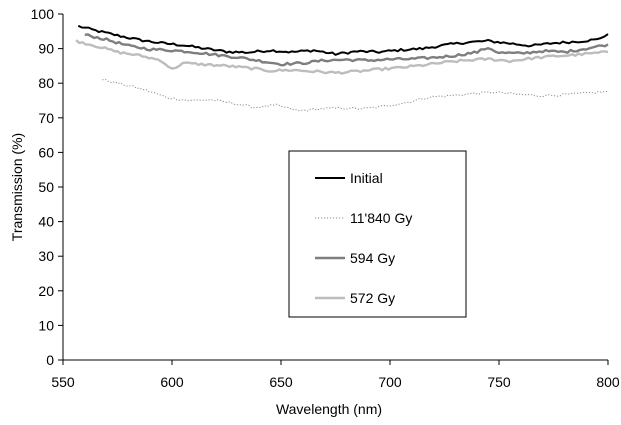 The height and width of the screenshot is (425, 621). Describe the element at coordinates (381, 218) in the screenshot. I see `legend-label: 11'840 Gy` at that location.